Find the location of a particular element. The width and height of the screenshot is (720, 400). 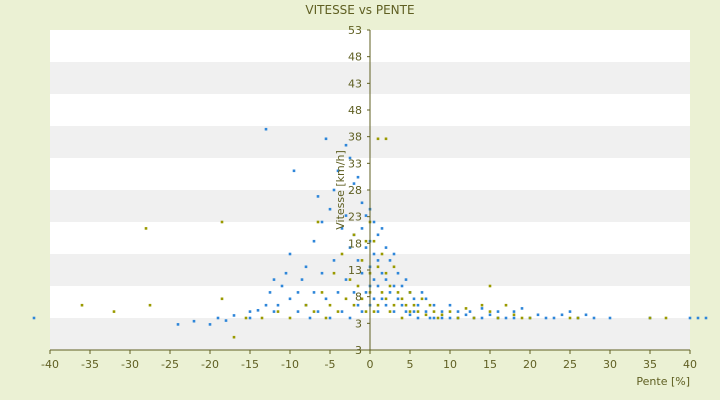

x-tick-label: -15 is located at coordinates (250, 364).